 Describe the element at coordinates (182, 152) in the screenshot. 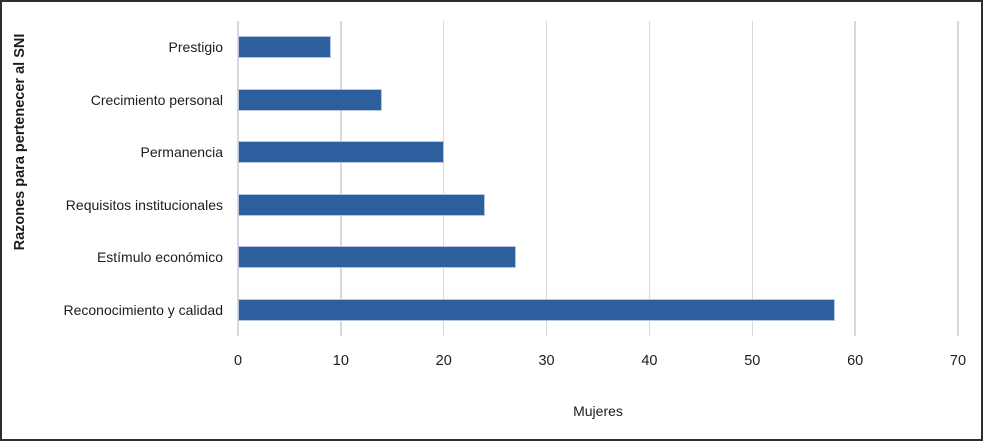

I see `category-label: Permanencia` at that location.